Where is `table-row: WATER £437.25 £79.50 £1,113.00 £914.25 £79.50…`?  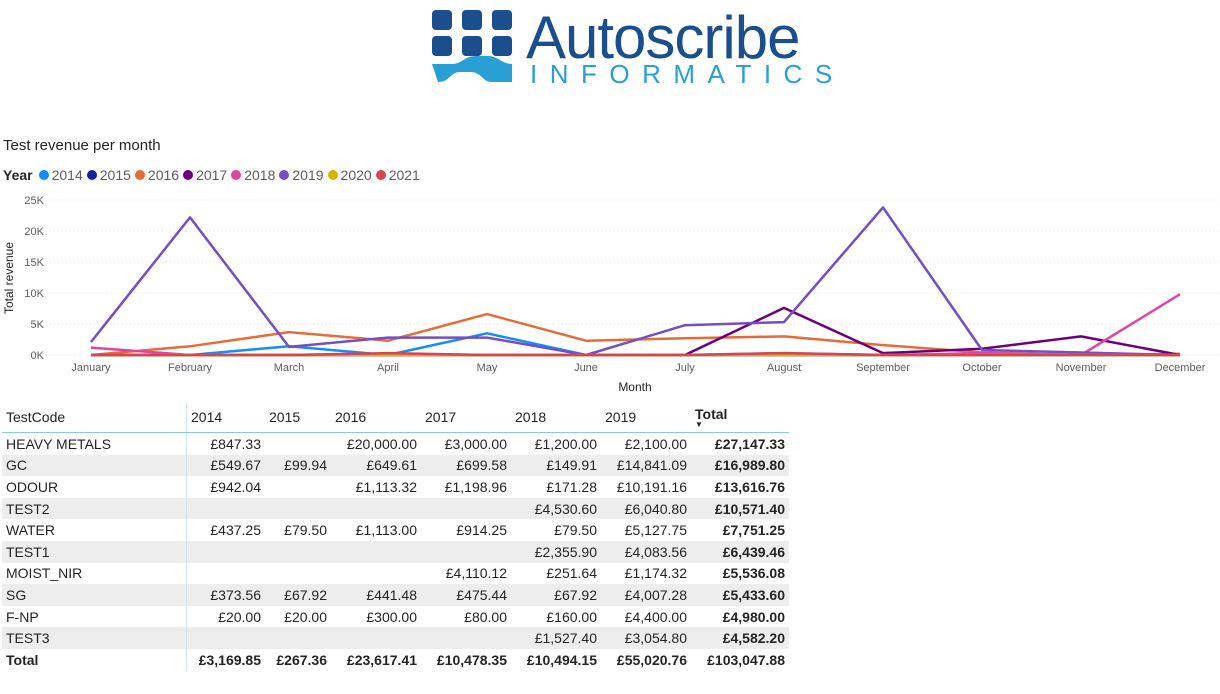
table-row: WATER £437.25 £79.50 £1,113.00 £914.25 £79.50… is located at coordinates (395, 530).